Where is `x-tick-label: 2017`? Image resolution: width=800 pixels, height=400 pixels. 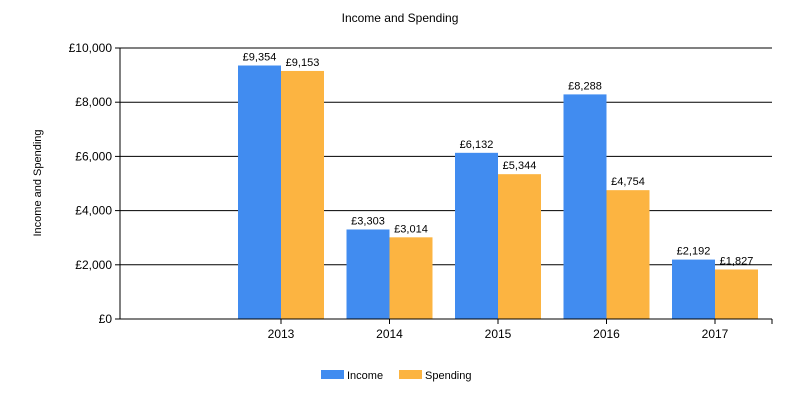
x-tick-label: 2017 is located at coordinates (715, 334).